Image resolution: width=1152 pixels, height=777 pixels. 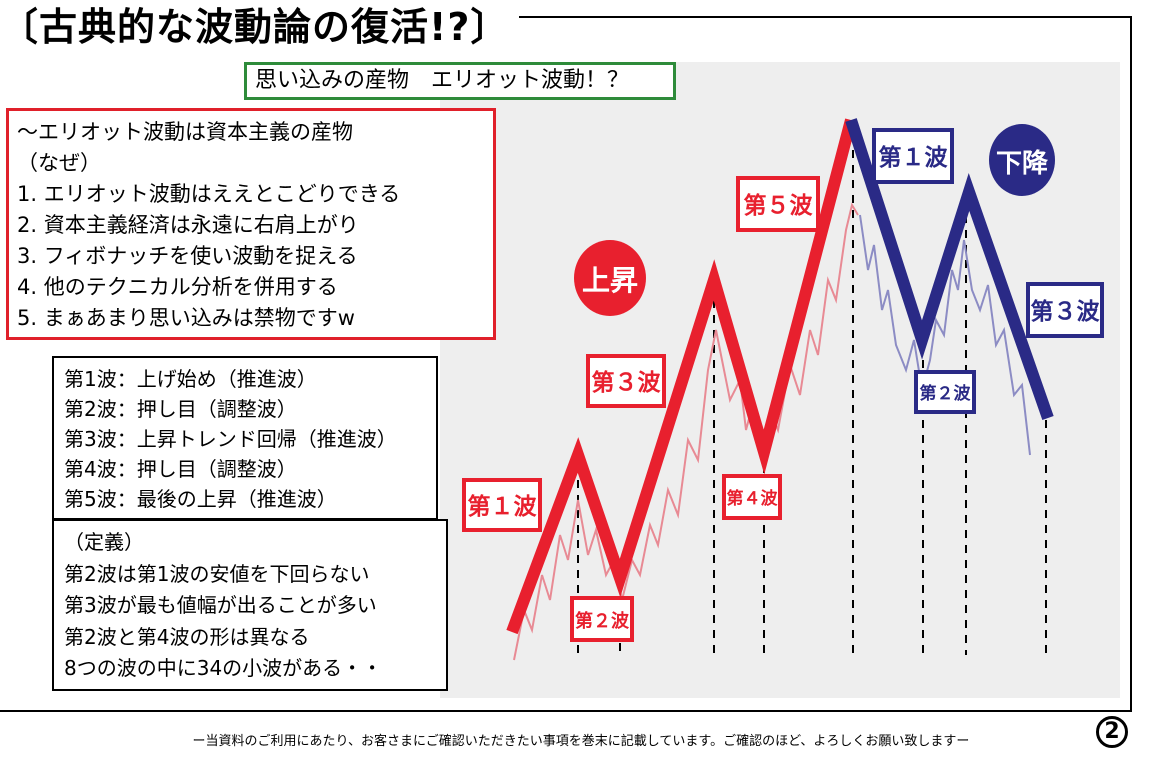 What do you see at coordinates (187, 256) in the screenshot?
I see `reason-item: 3. フィボナッチを使い波動を捉える` at bounding box center [187, 256].